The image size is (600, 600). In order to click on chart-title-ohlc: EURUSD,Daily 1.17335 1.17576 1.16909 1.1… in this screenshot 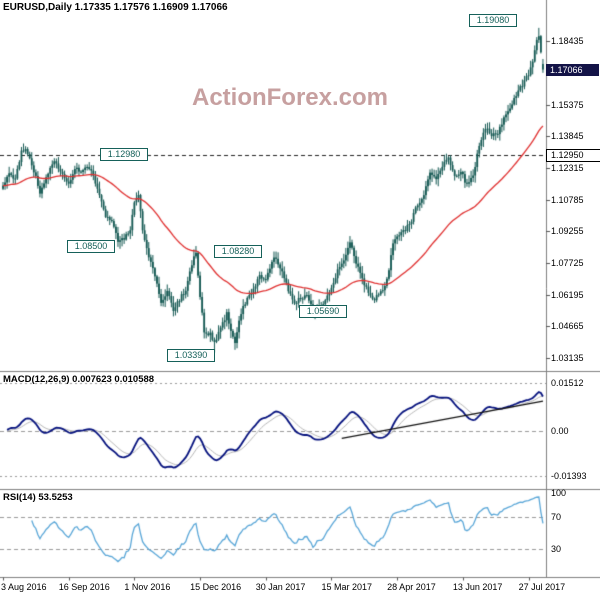, I will do `click(115, 7)`.